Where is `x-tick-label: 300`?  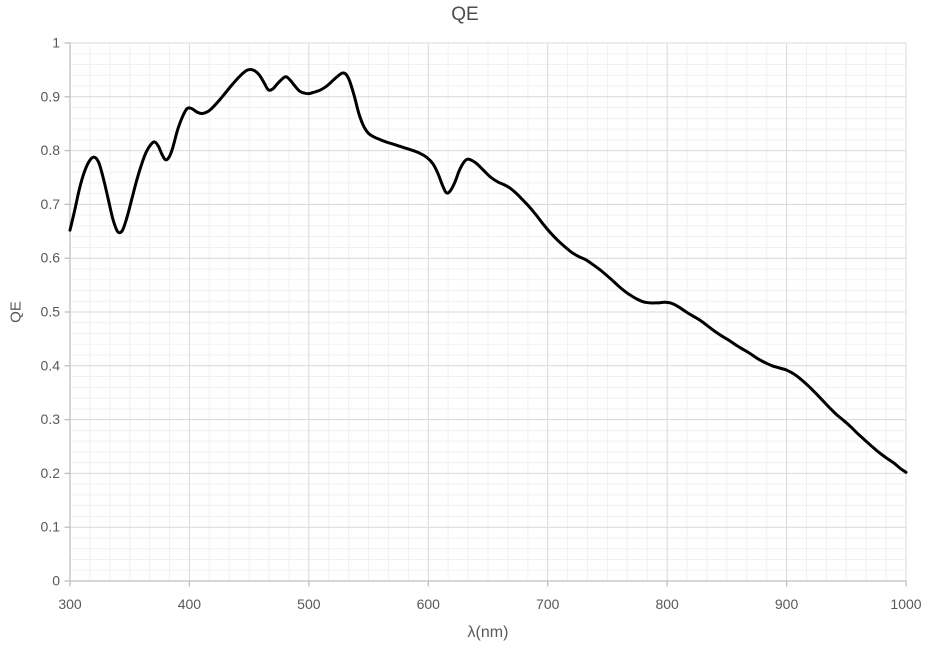
x-tick-label: 300 is located at coordinates (70, 604).